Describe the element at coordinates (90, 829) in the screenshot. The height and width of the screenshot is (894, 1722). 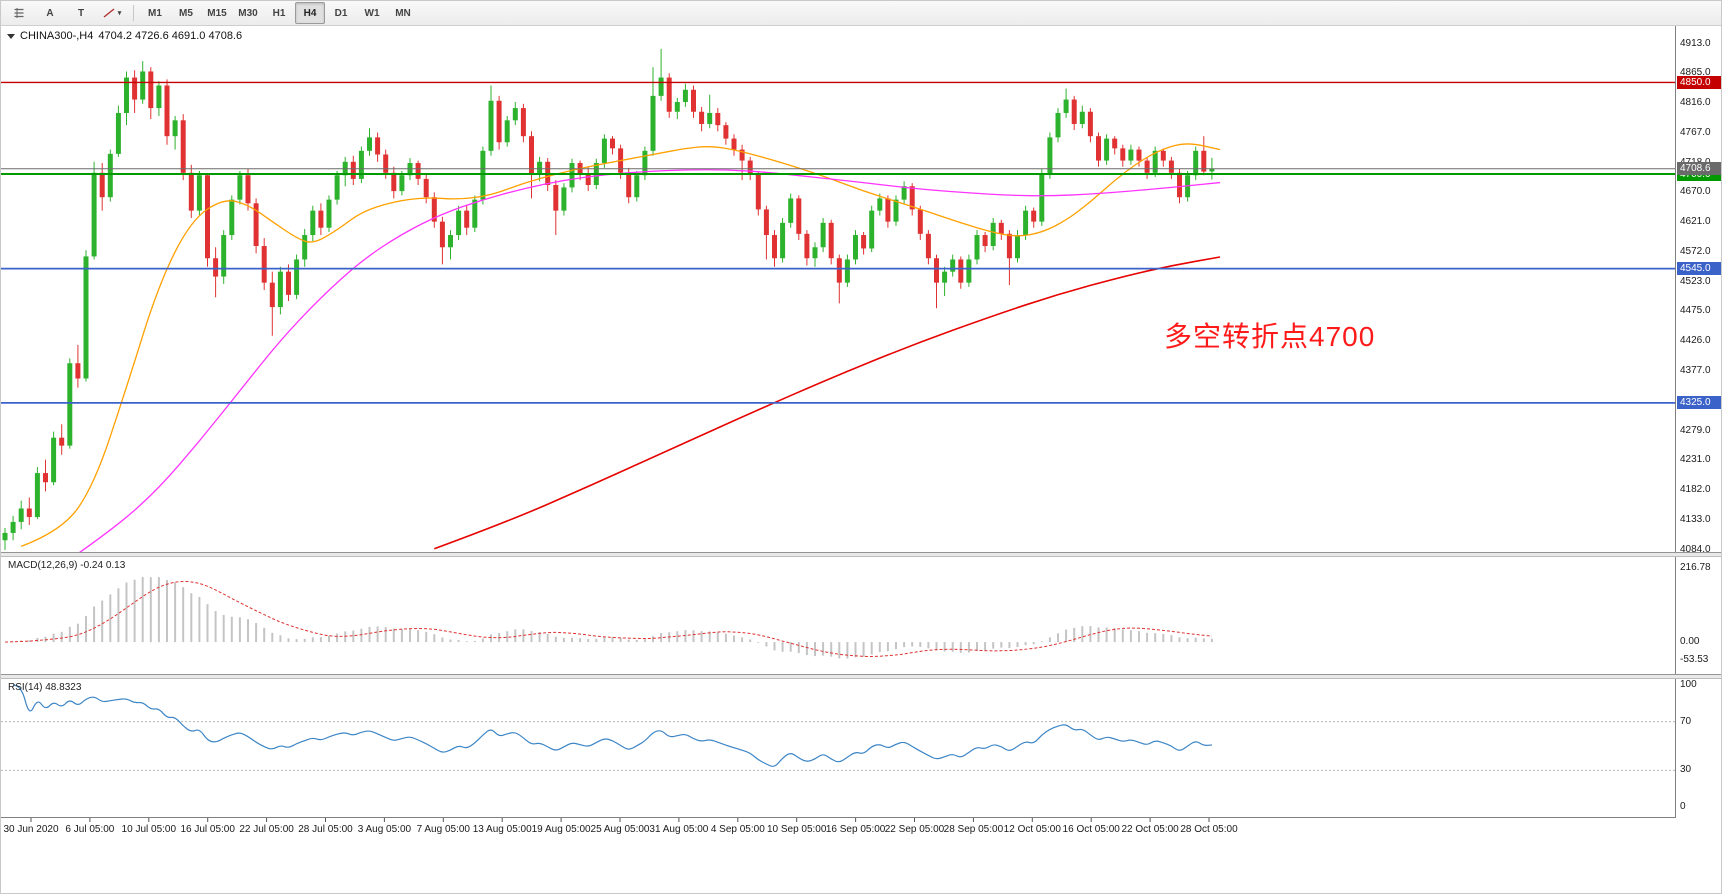
I see `time-tick-label: 6 Jul 05:00` at that location.